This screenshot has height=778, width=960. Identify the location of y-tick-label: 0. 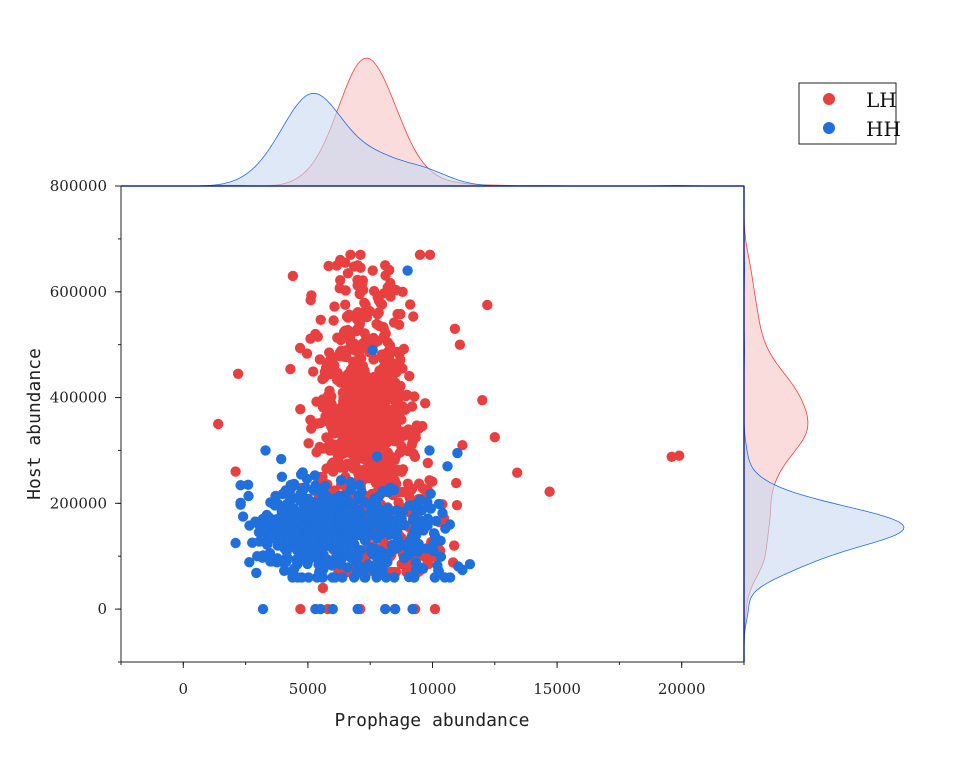
(102, 609).